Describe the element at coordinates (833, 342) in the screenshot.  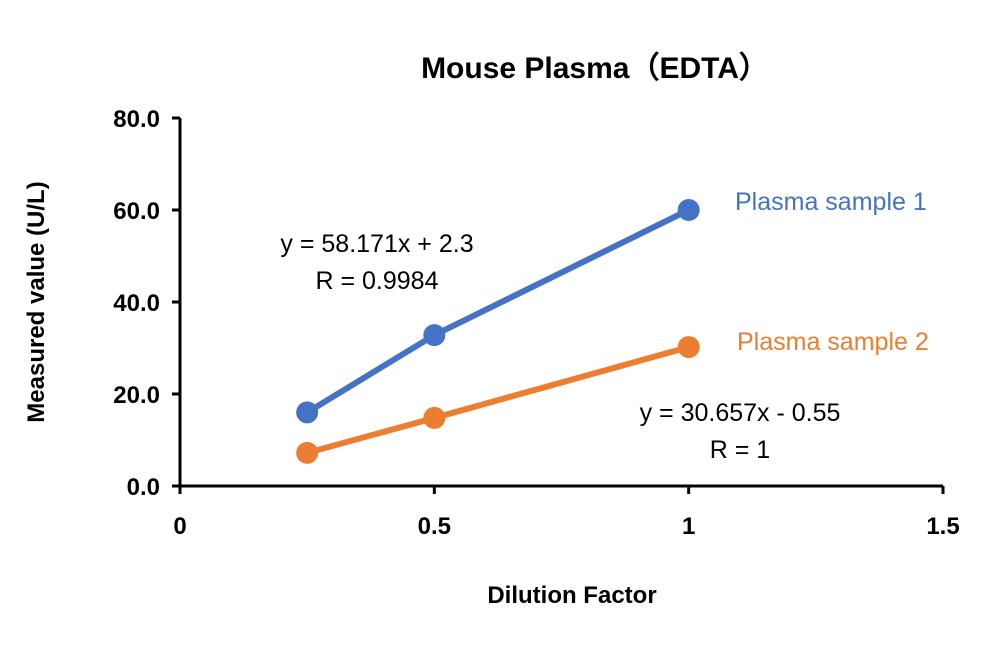
I see `series-2-label: Plasma sample 2` at that location.